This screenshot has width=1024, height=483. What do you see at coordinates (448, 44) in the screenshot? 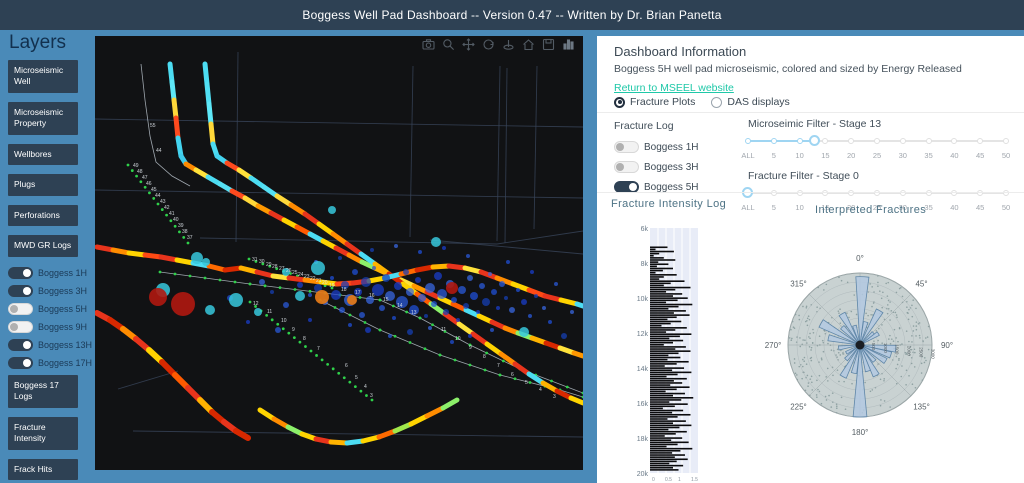
I see `zoom-icon` at bounding box center [448, 44].